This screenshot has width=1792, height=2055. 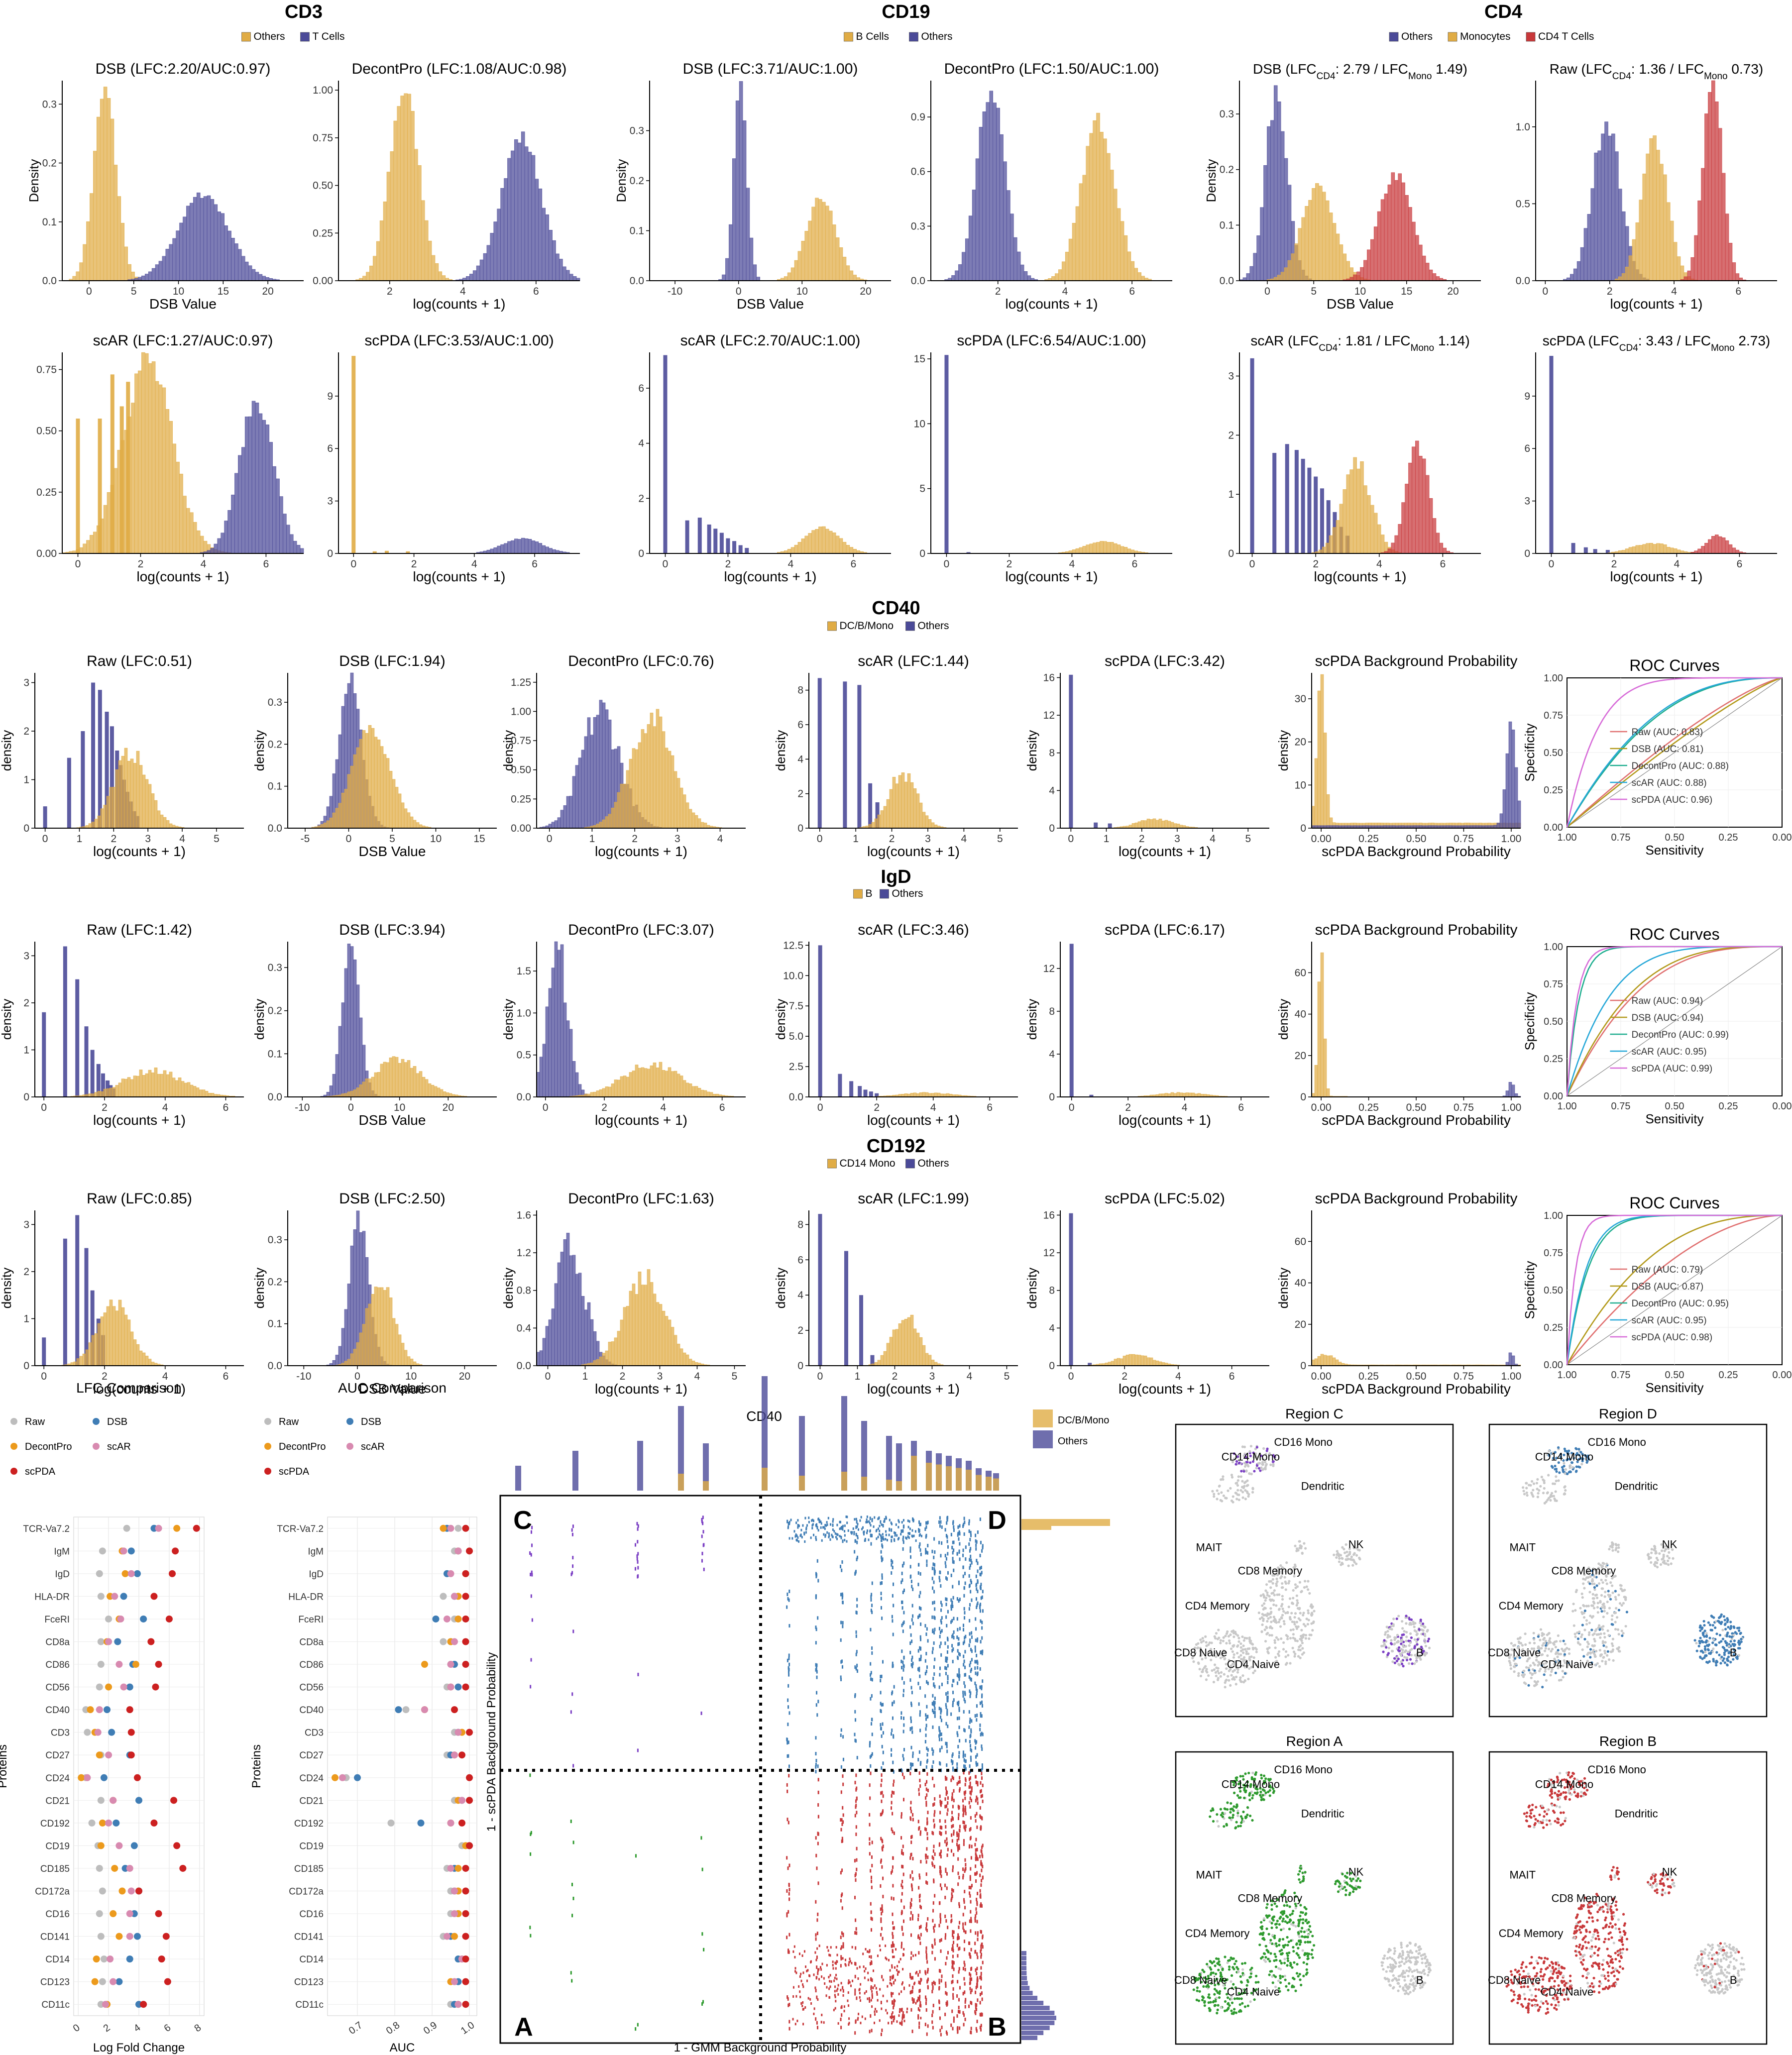 I want to click on y-tick-label: 2, so click(x=26, y=1272).